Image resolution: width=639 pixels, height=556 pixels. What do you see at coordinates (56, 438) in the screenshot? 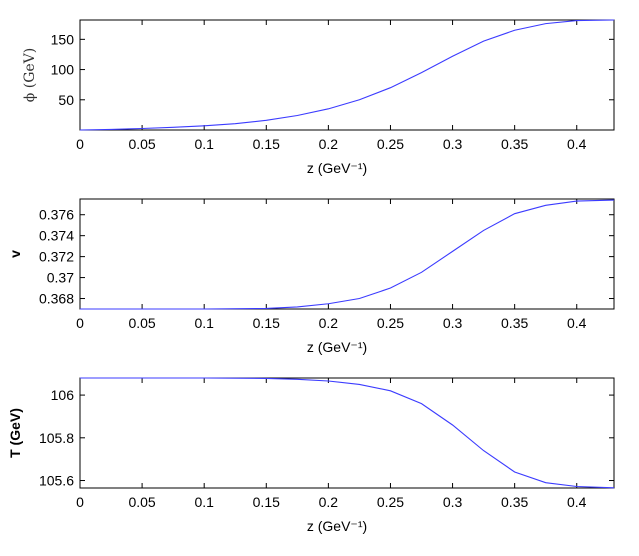
I see `y-tick-label: 105.8` at bounding box center [56, 438].